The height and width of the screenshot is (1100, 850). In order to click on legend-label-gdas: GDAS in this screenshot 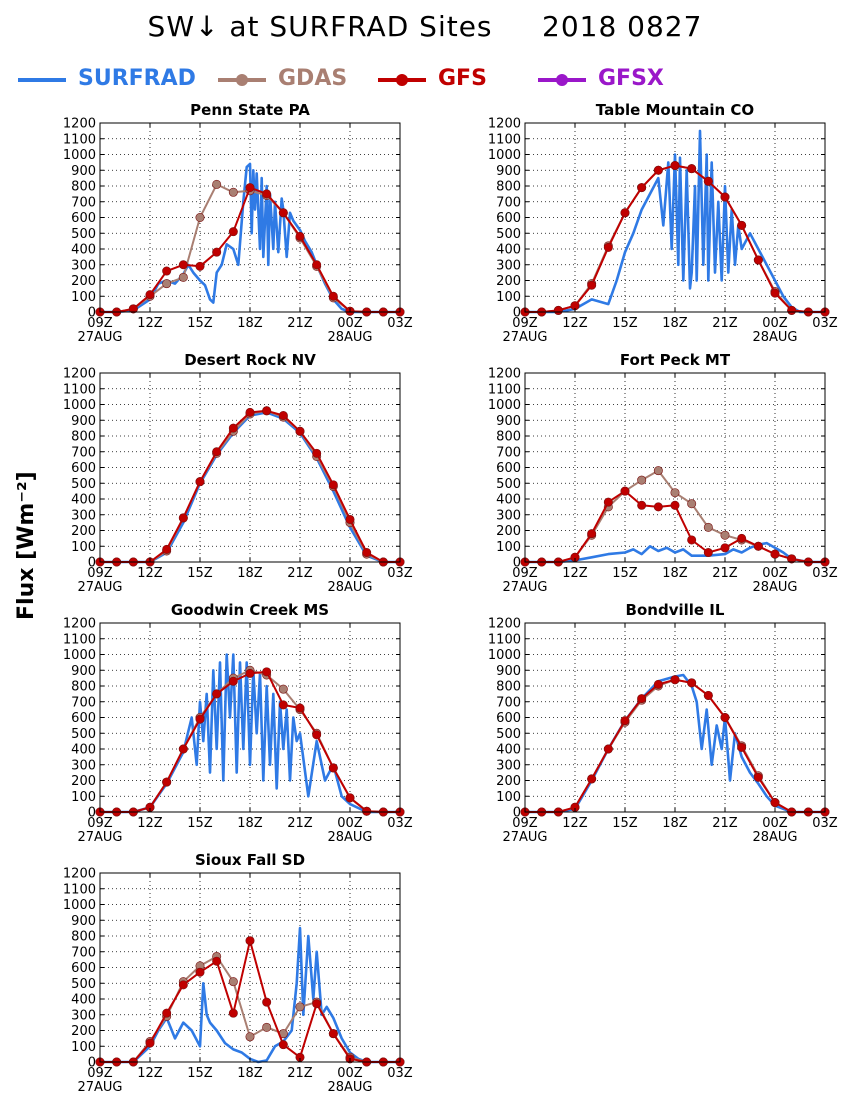, I will do `click(313, 78)`.